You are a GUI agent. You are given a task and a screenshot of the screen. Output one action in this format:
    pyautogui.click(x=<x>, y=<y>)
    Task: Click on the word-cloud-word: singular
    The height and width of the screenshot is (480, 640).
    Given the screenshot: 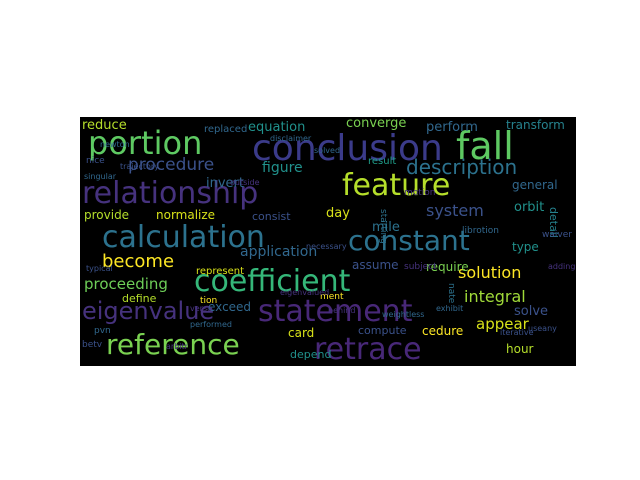 What is the action you would take?
    pyautogui.click(x=100, y=176)
    